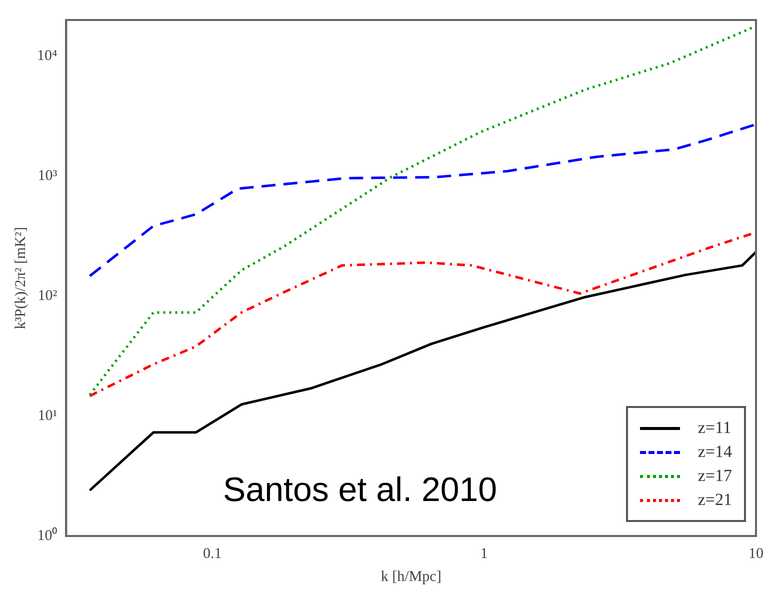  I want to click on legend-label: z=21, so click(715, 500).